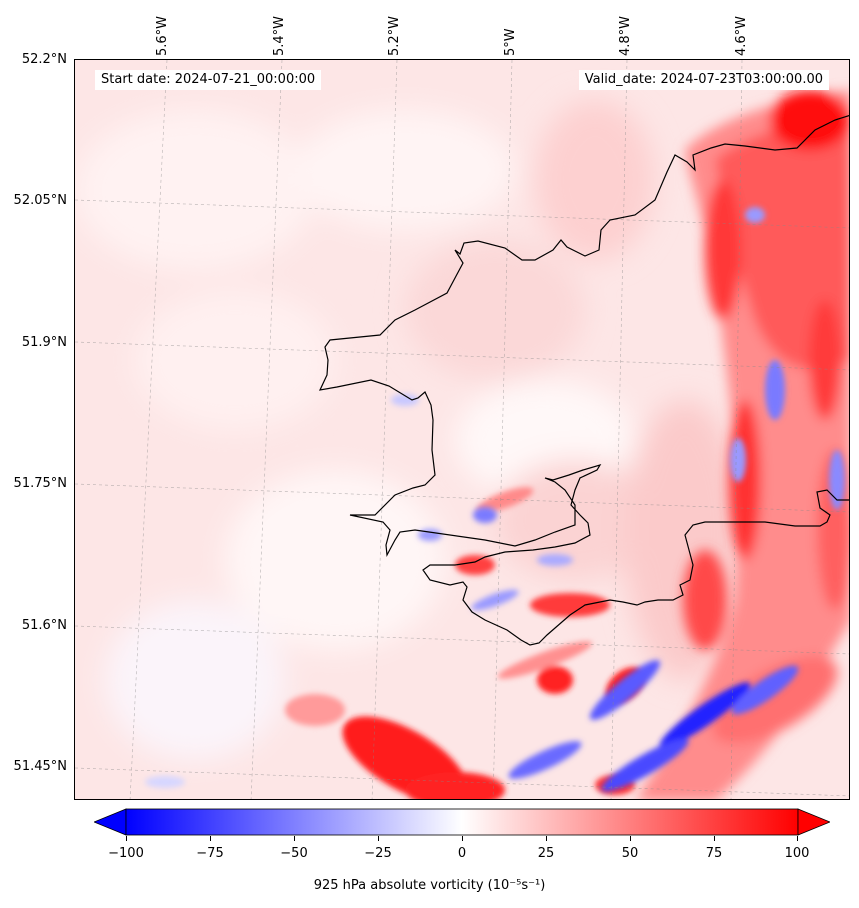  What do you see at coordinates (625, 35) in the screenshot?
I see `lon-label-4-8W: 4.8°W` at bounding box center [625, 35].